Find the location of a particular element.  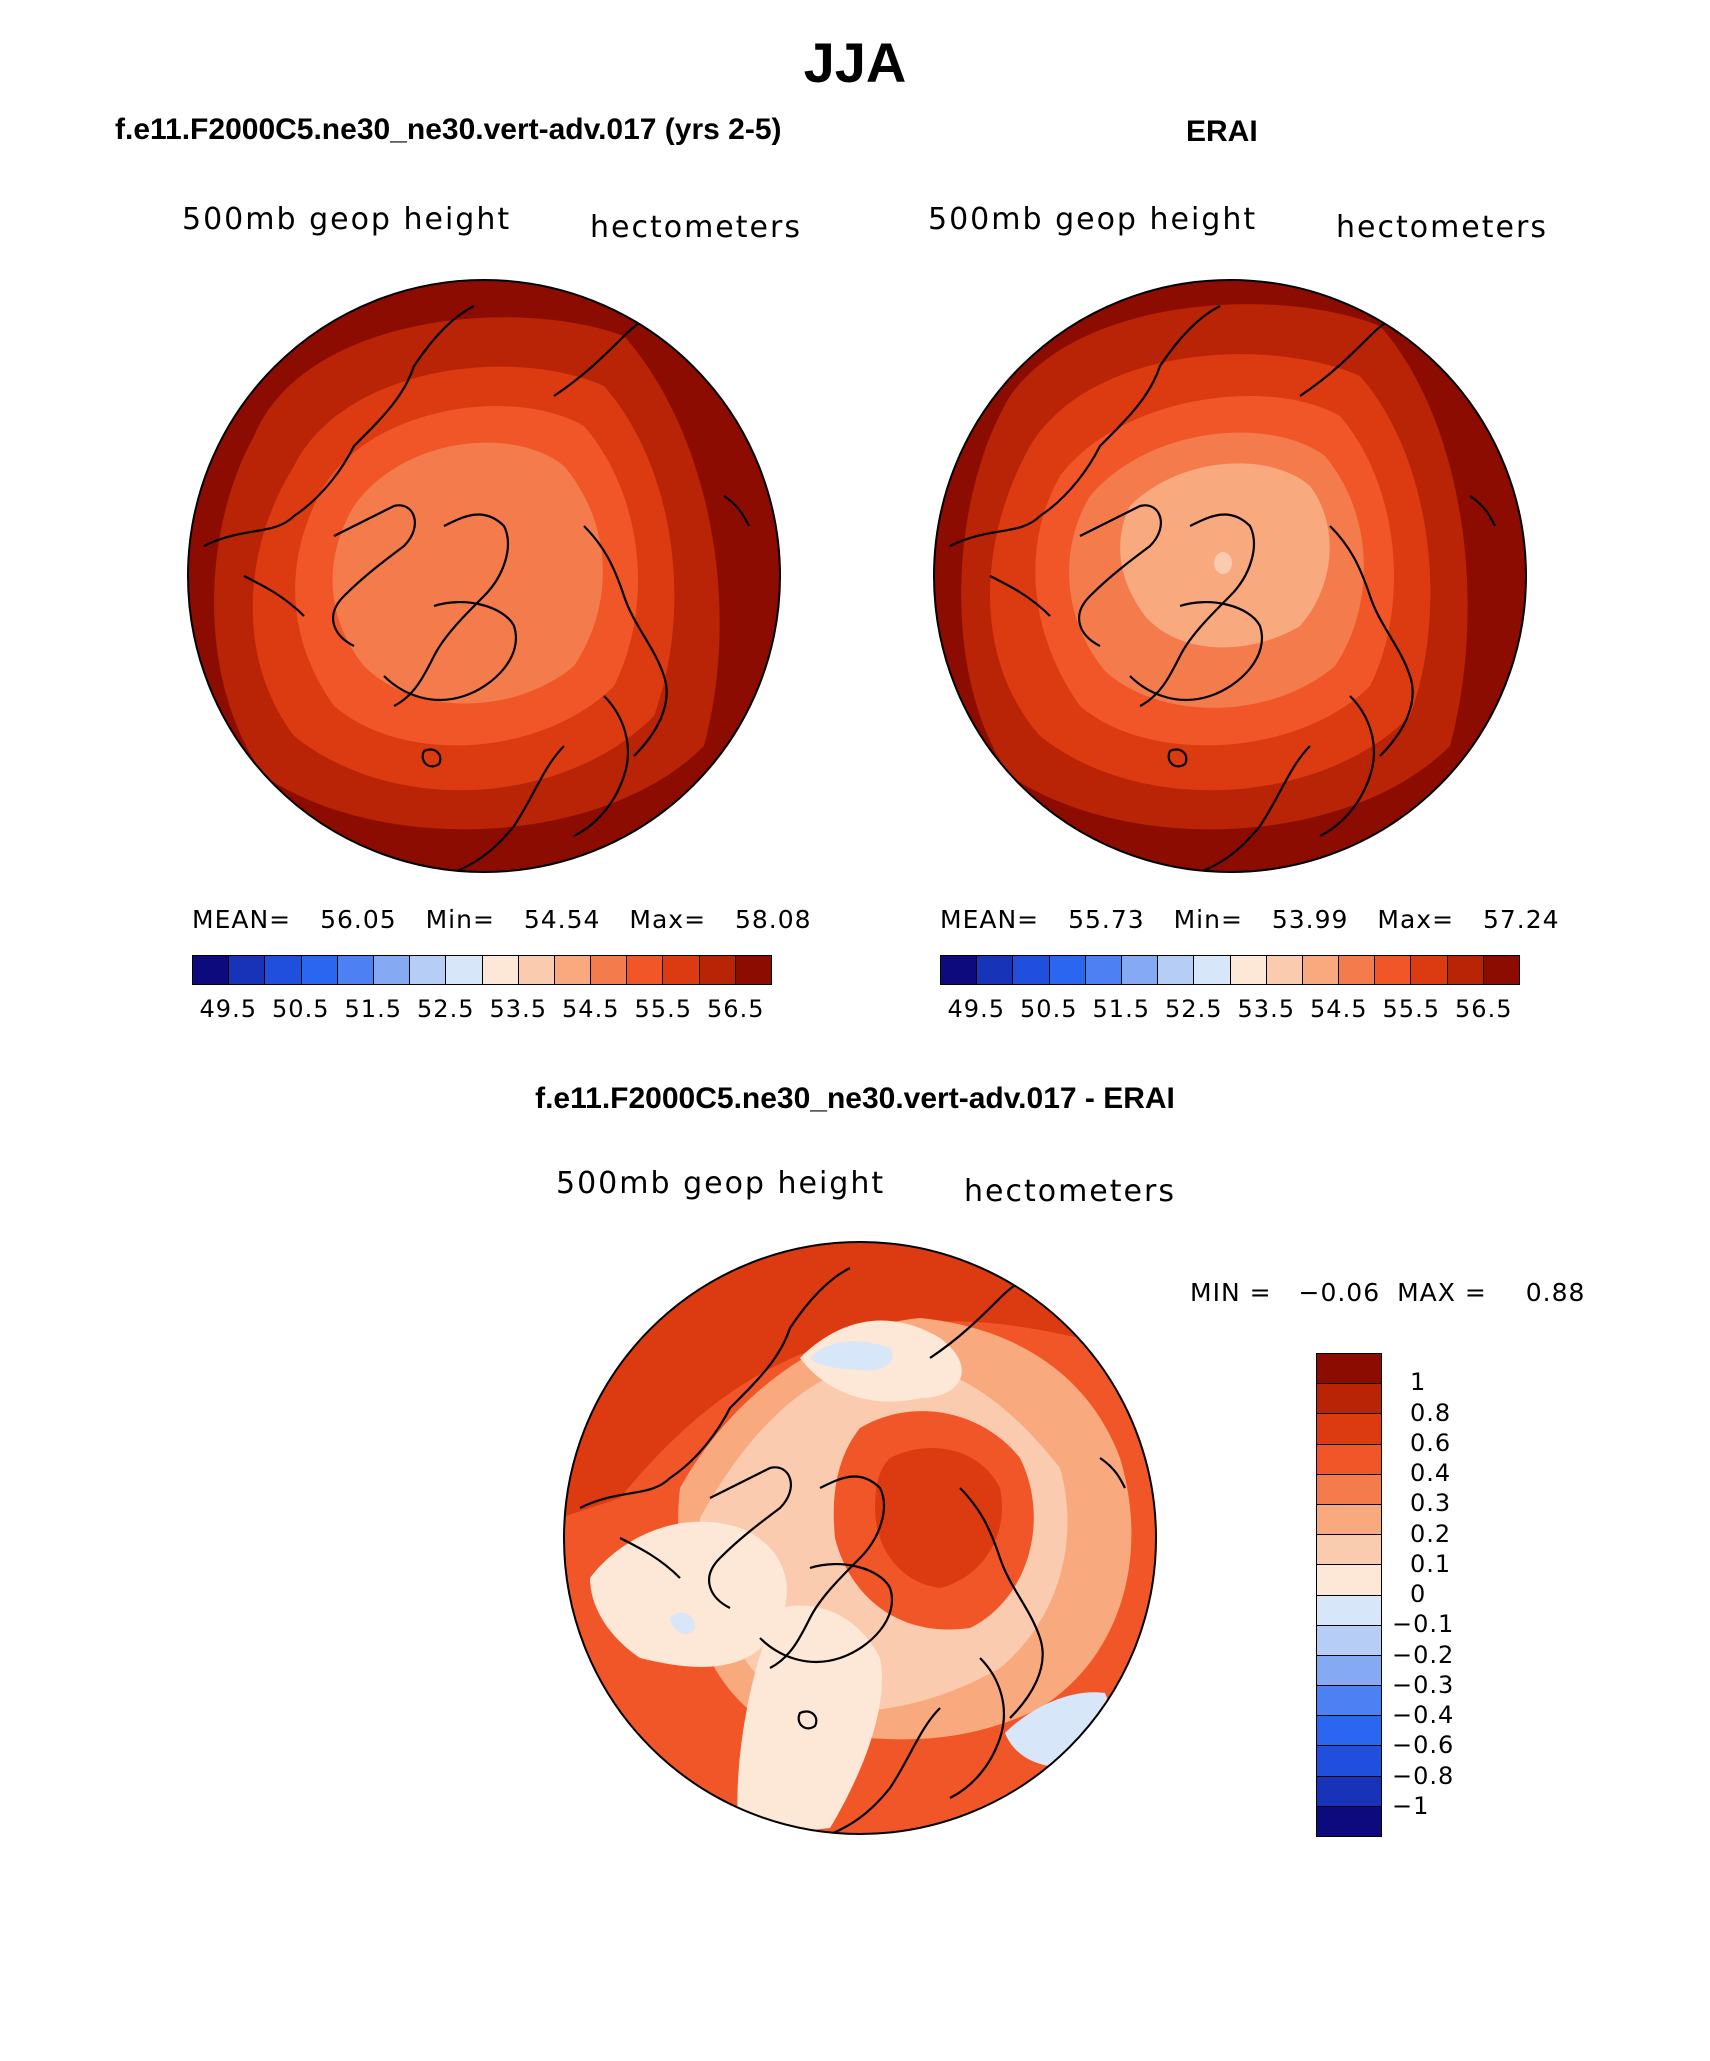

obs-tick-label: 55.5 is located at coordinates (1411, 1009).